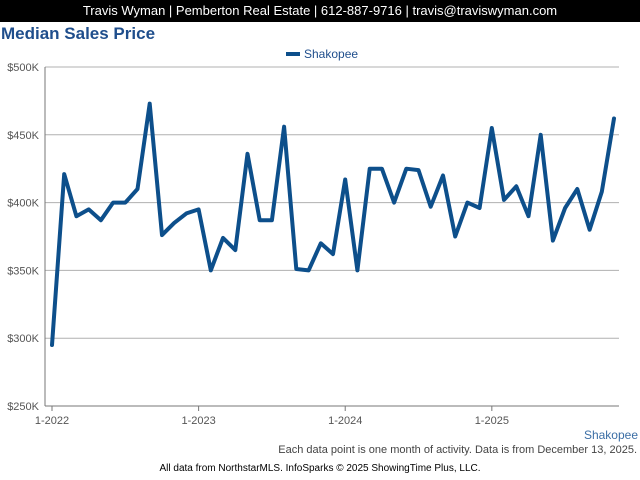 This screenshot has width=640, height=480. What do you see at coordinates (610, 435) in the screenshot?
I see `series-label: Shakopee` at bounding box center [610, 435].